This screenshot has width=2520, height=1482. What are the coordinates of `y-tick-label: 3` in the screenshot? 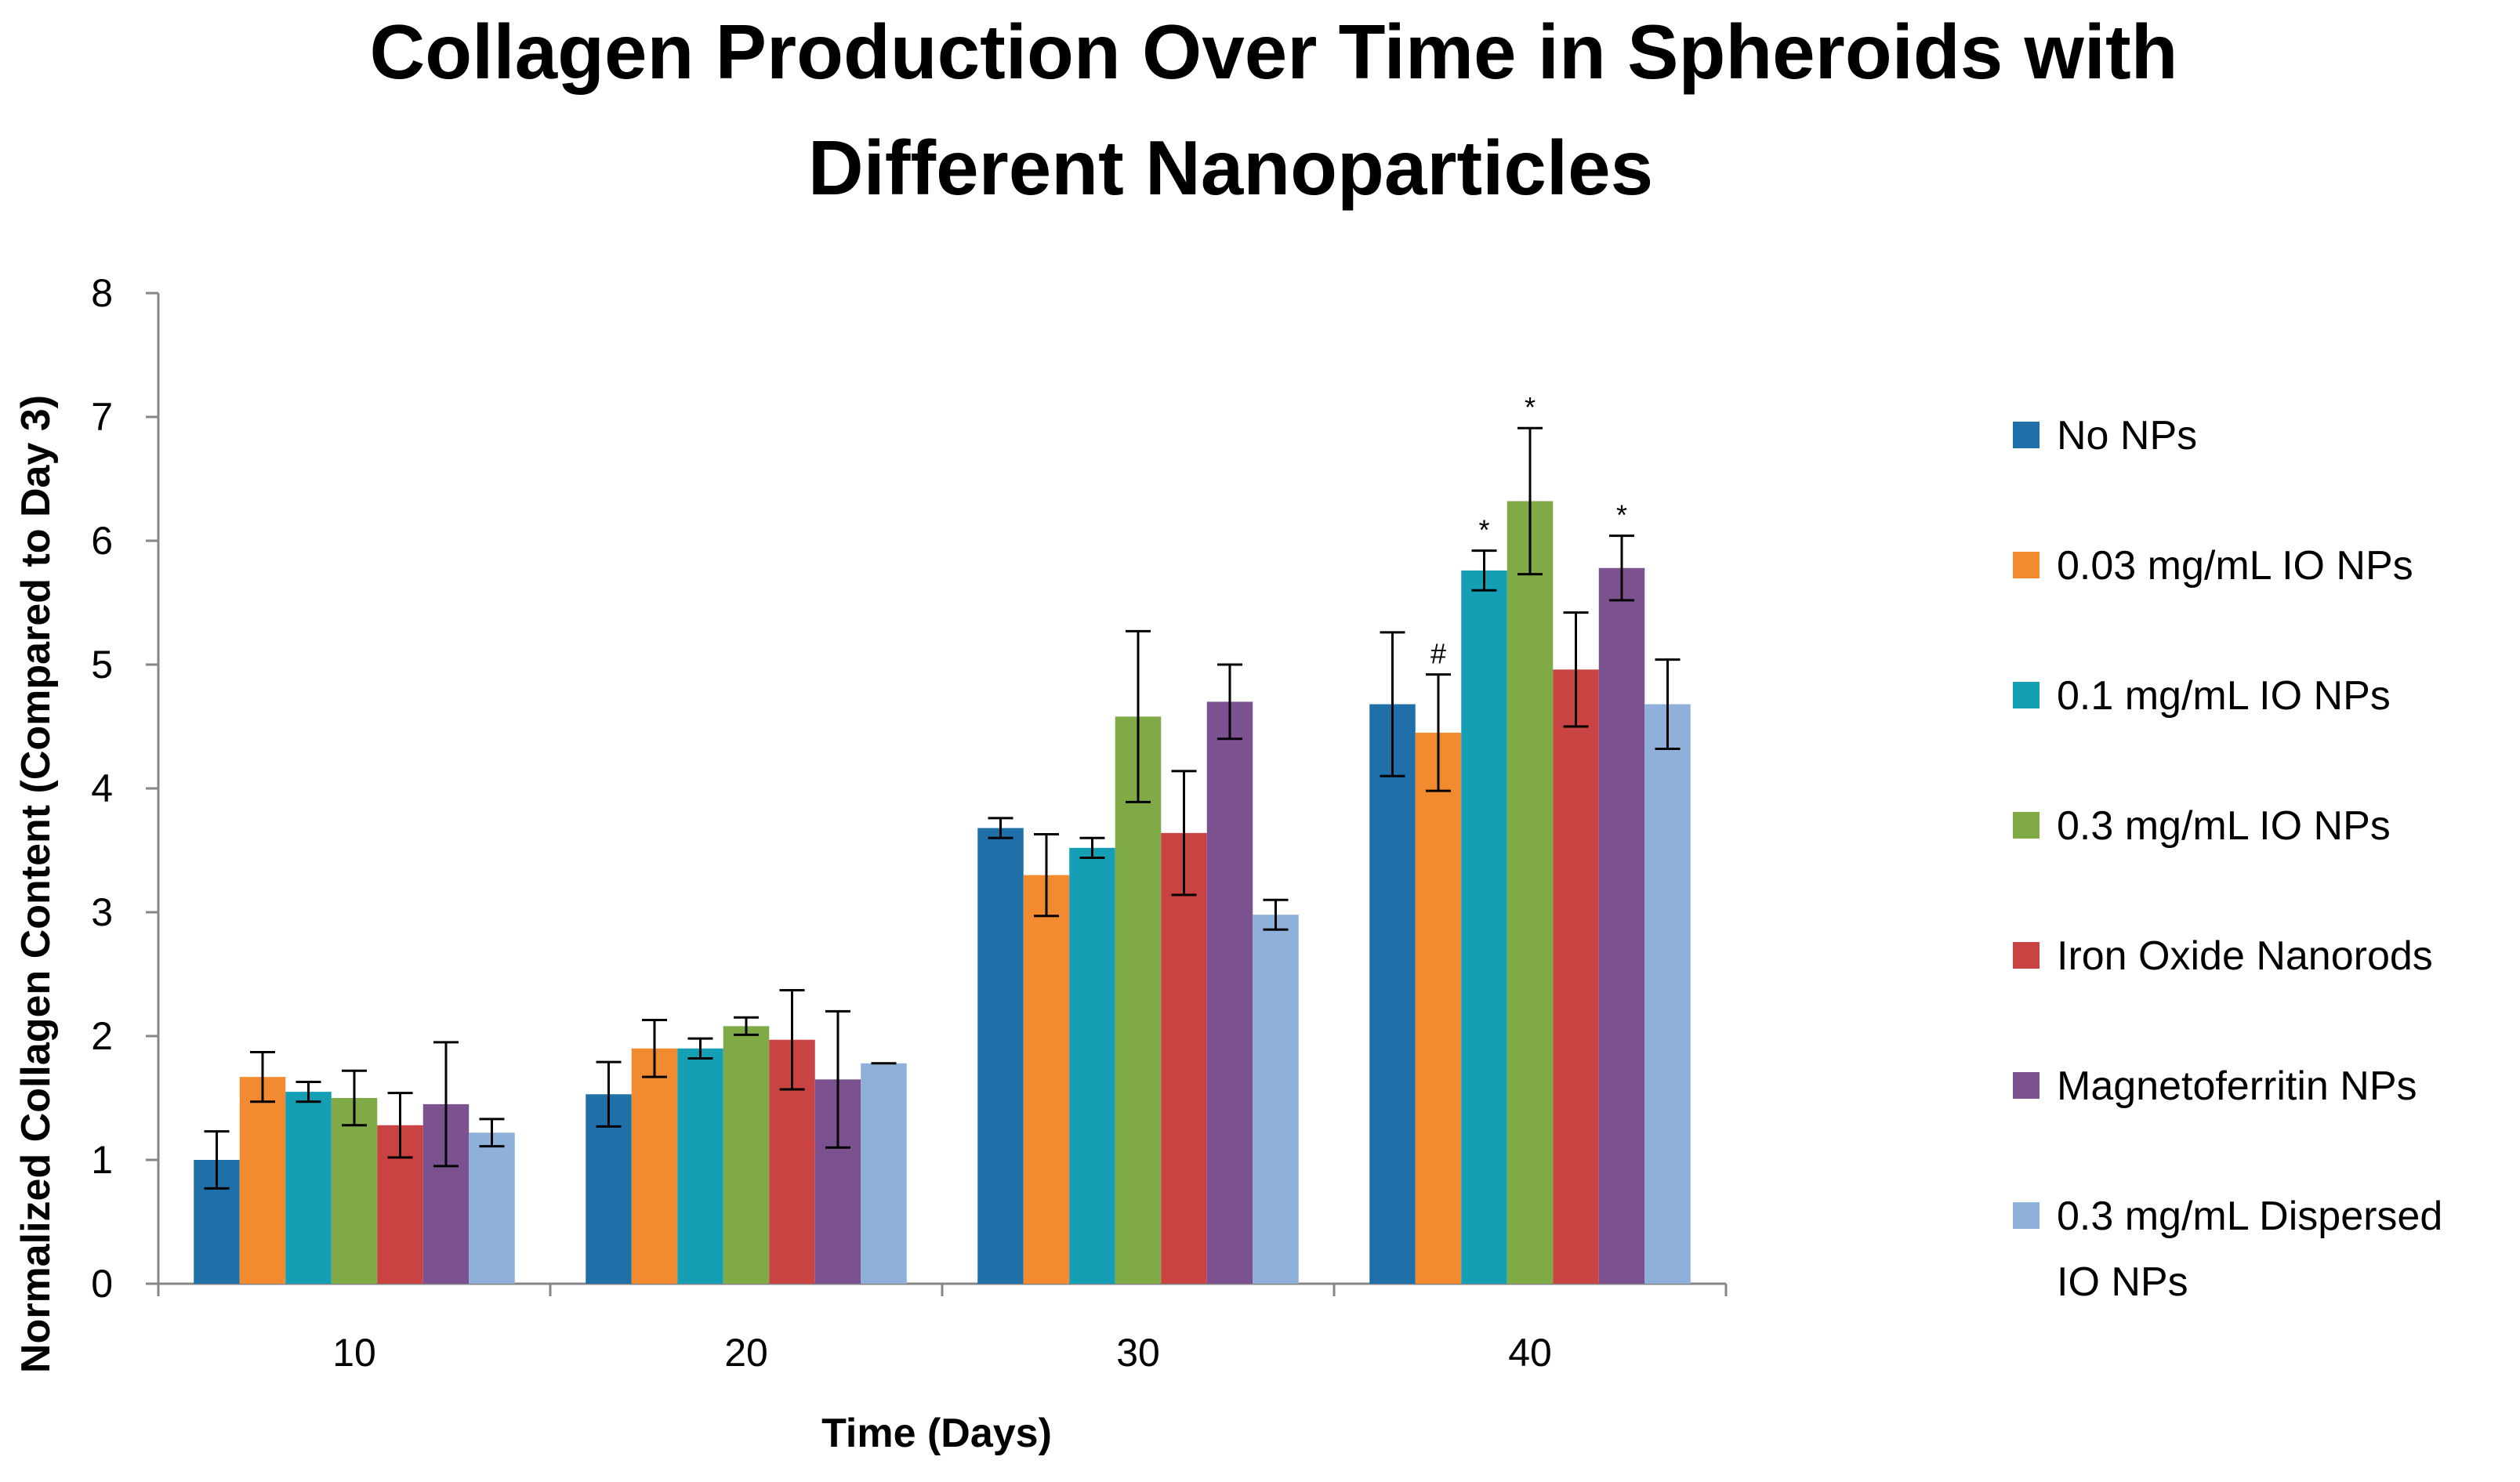 It's located at (102, 912).